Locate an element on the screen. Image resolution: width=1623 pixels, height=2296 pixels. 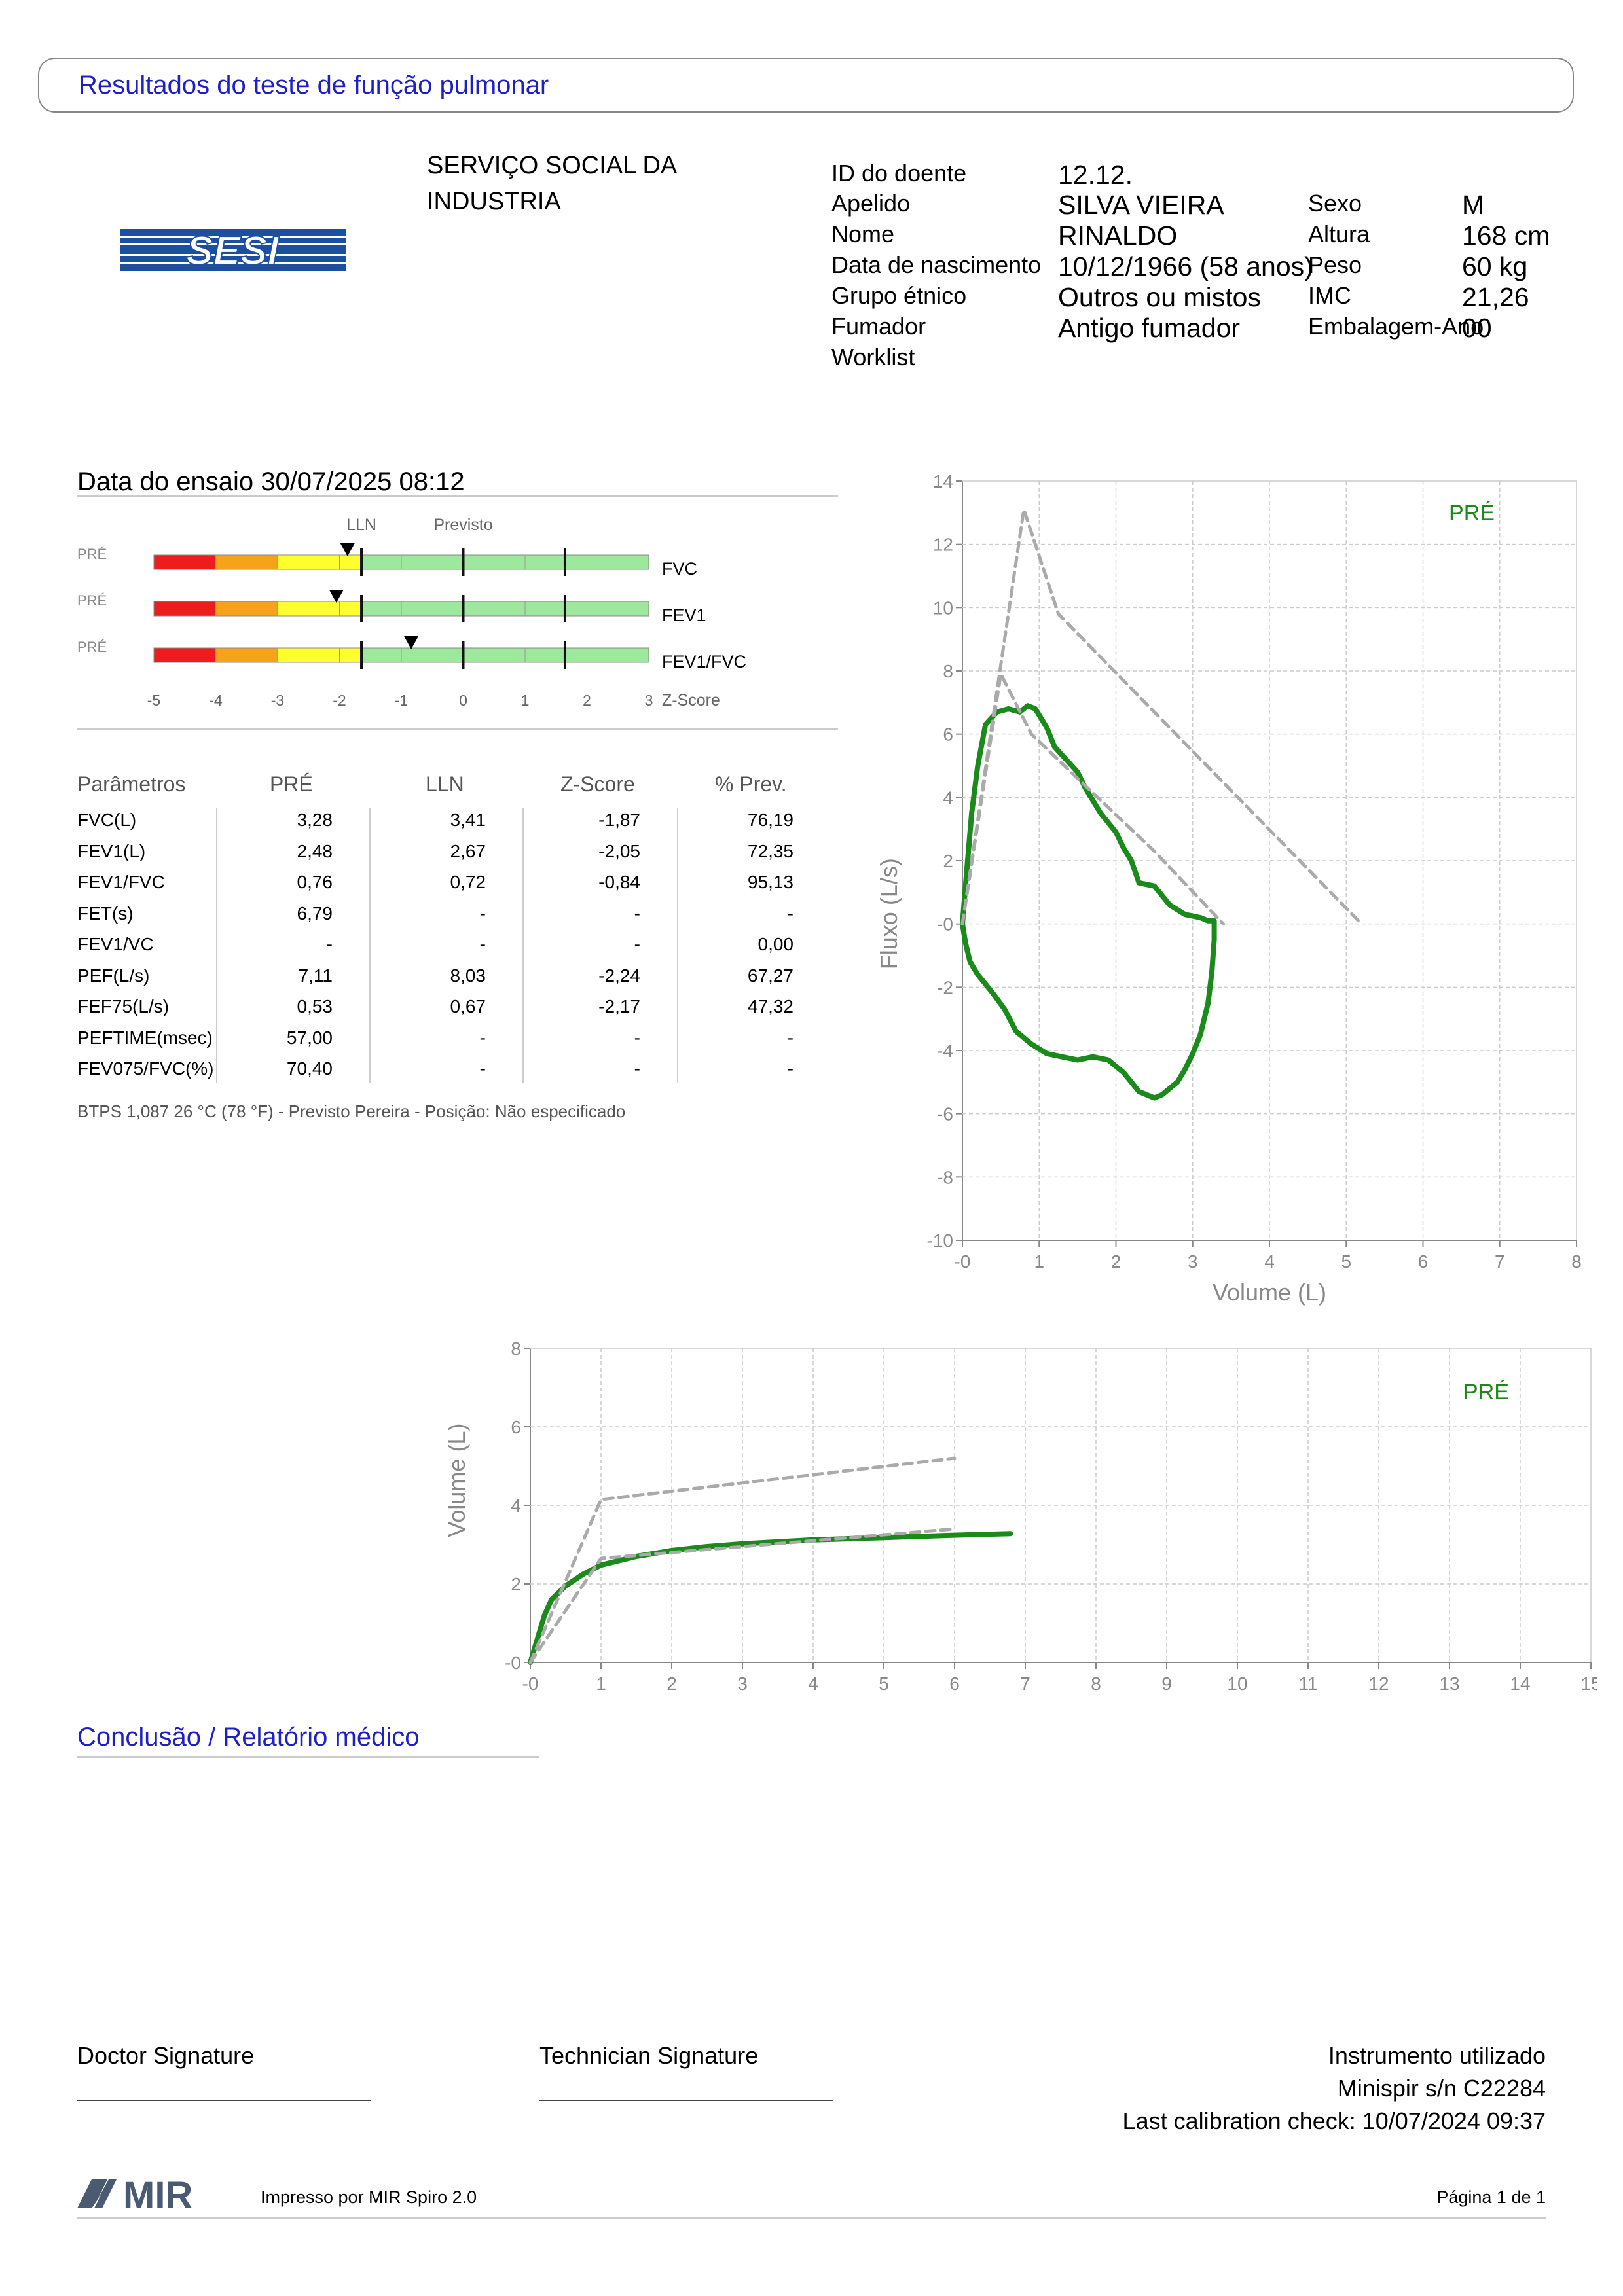
patient-id-label: ID do doente is located at coordinates (899, 173).